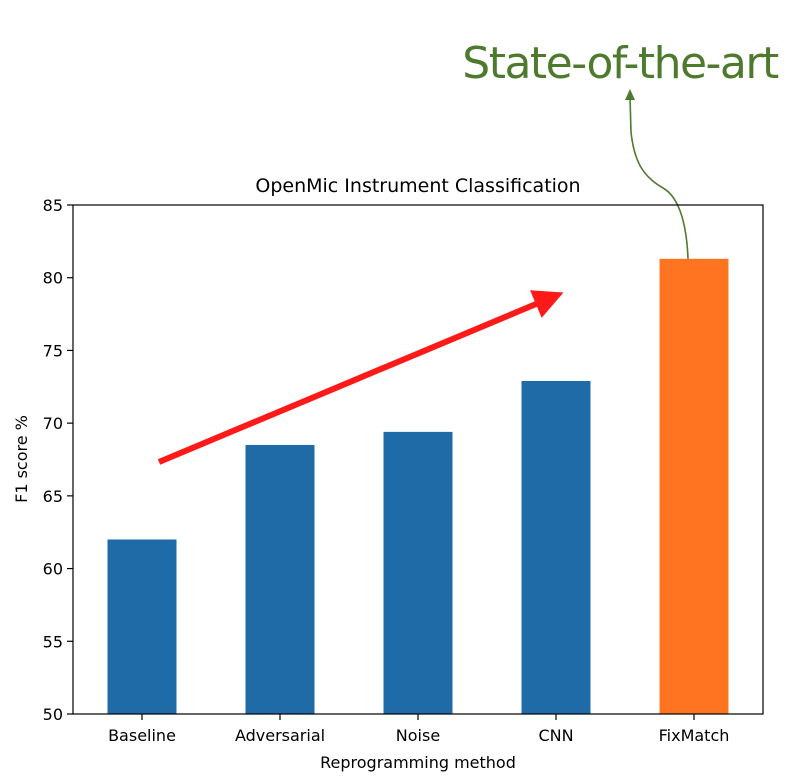  Describe the element at coordinates (417, 186) in the screenshot. I see `chart-title: OpenMic Instrument Classification` at that location.